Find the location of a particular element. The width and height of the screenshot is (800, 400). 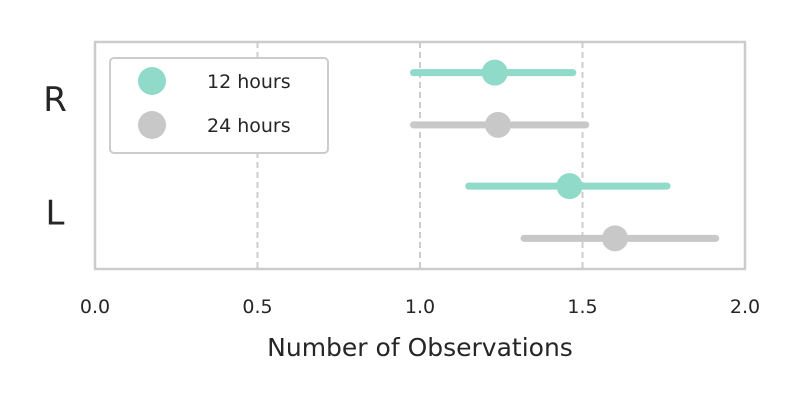

category-label: L is located at coordinates (55, 213).